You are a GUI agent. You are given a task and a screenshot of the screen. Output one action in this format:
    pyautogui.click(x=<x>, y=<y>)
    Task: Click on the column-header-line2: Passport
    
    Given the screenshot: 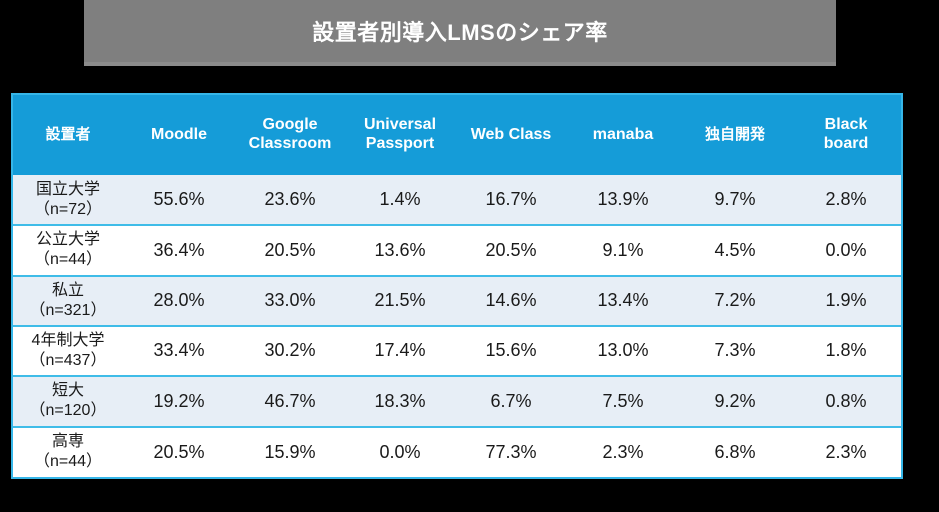 What is the action you would take?
    pyautogui.click(x=400, y=143)
    